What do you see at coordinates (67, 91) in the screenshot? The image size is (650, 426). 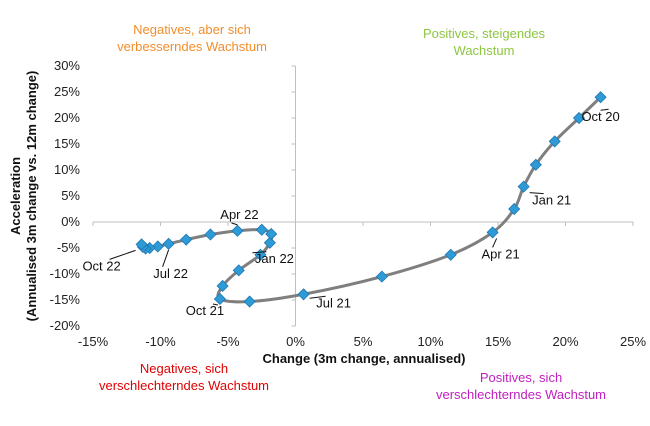 I see `y-tick-label: 25%` at bounding box center [67, 91].